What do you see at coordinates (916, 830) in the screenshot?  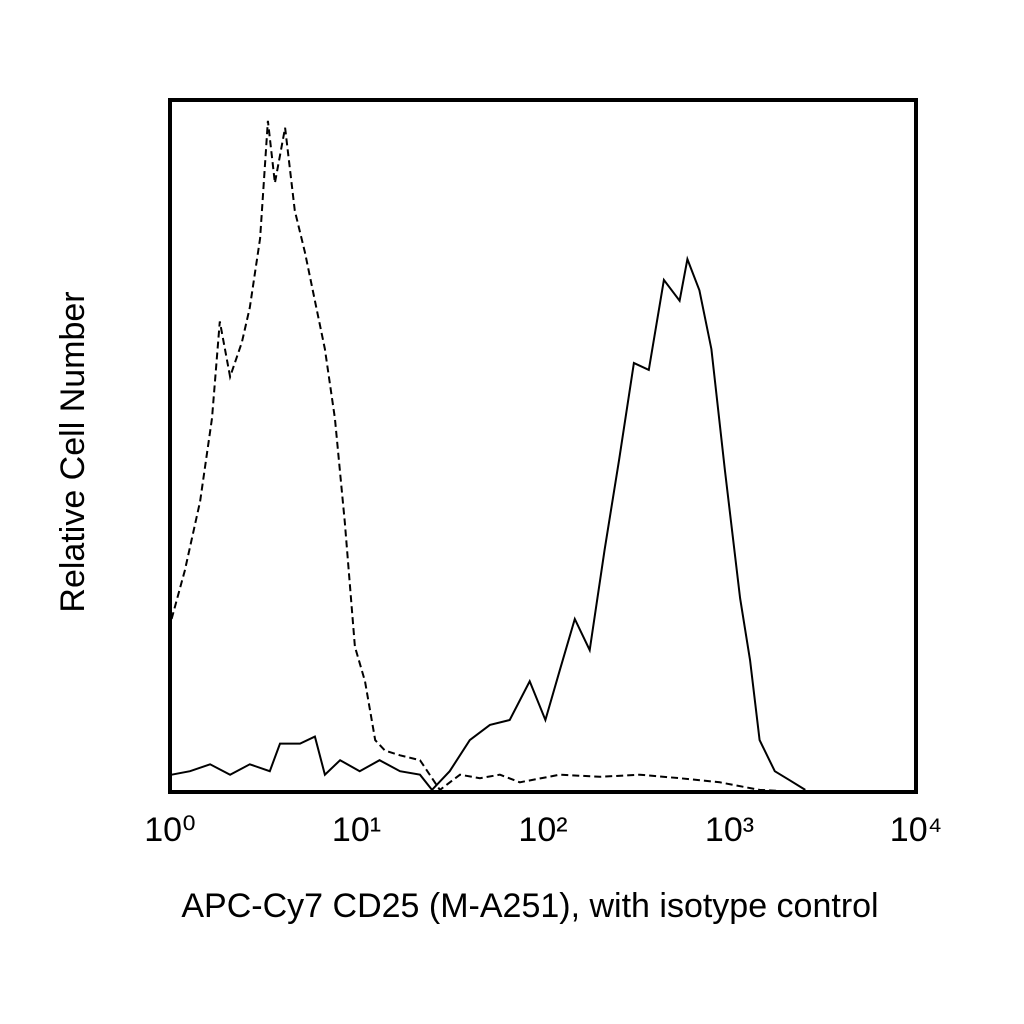 I see `x-tick-label: 10⁴` at bounding box center [916, 830].